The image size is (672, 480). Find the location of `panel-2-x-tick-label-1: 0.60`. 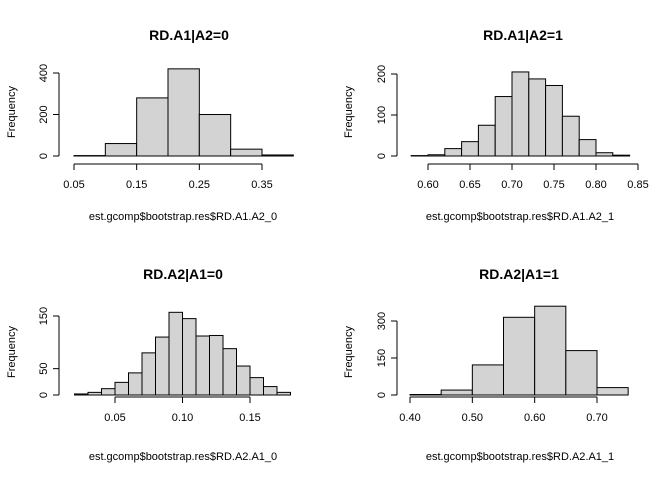

panel-2-x-tick-label-1: 0.60 is located at coordinates (427, 185).